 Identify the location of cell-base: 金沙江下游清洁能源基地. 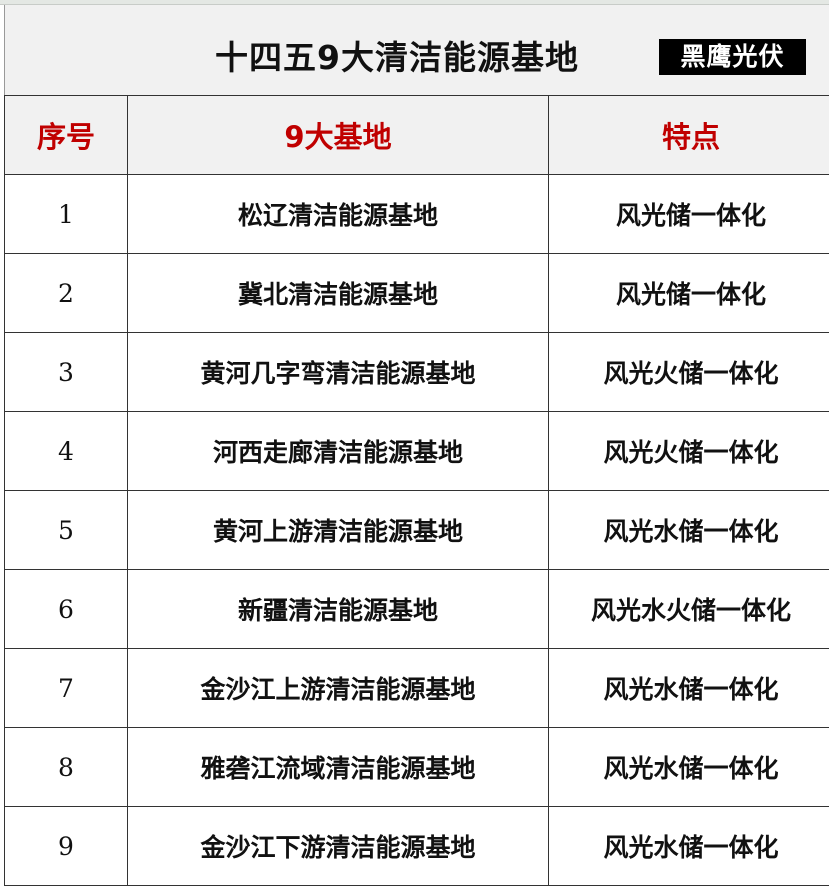
(338, 846).